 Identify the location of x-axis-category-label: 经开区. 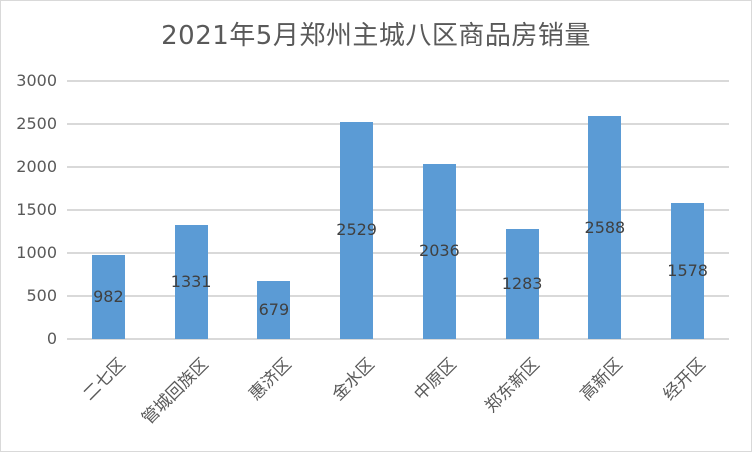
(684, 379).